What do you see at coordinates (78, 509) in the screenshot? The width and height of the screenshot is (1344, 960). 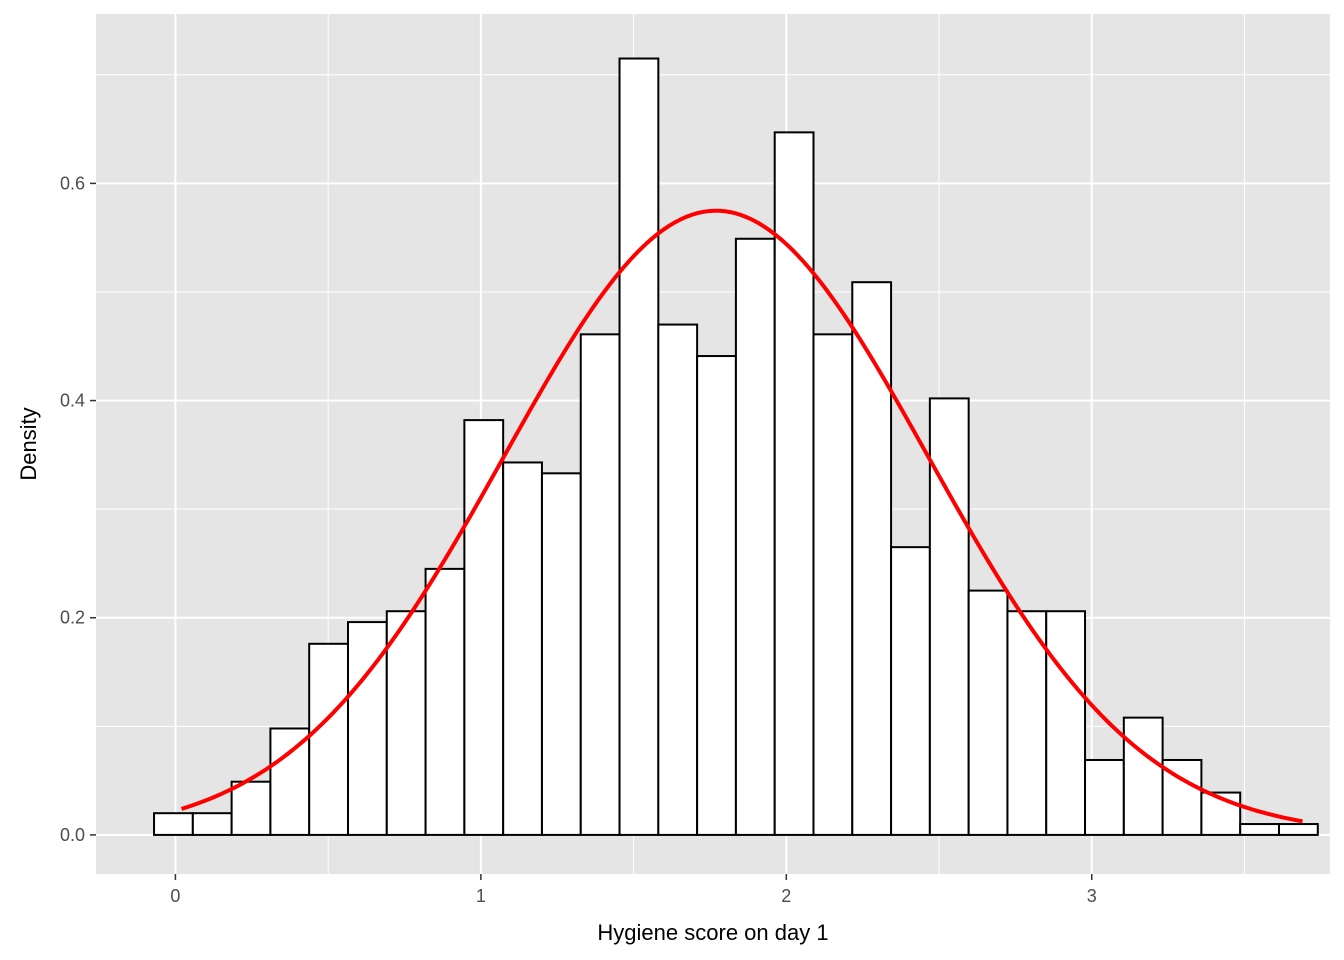 I see `y-axis: 0.0 0.2 0.4 0.6` at bounding box center [78, 509].